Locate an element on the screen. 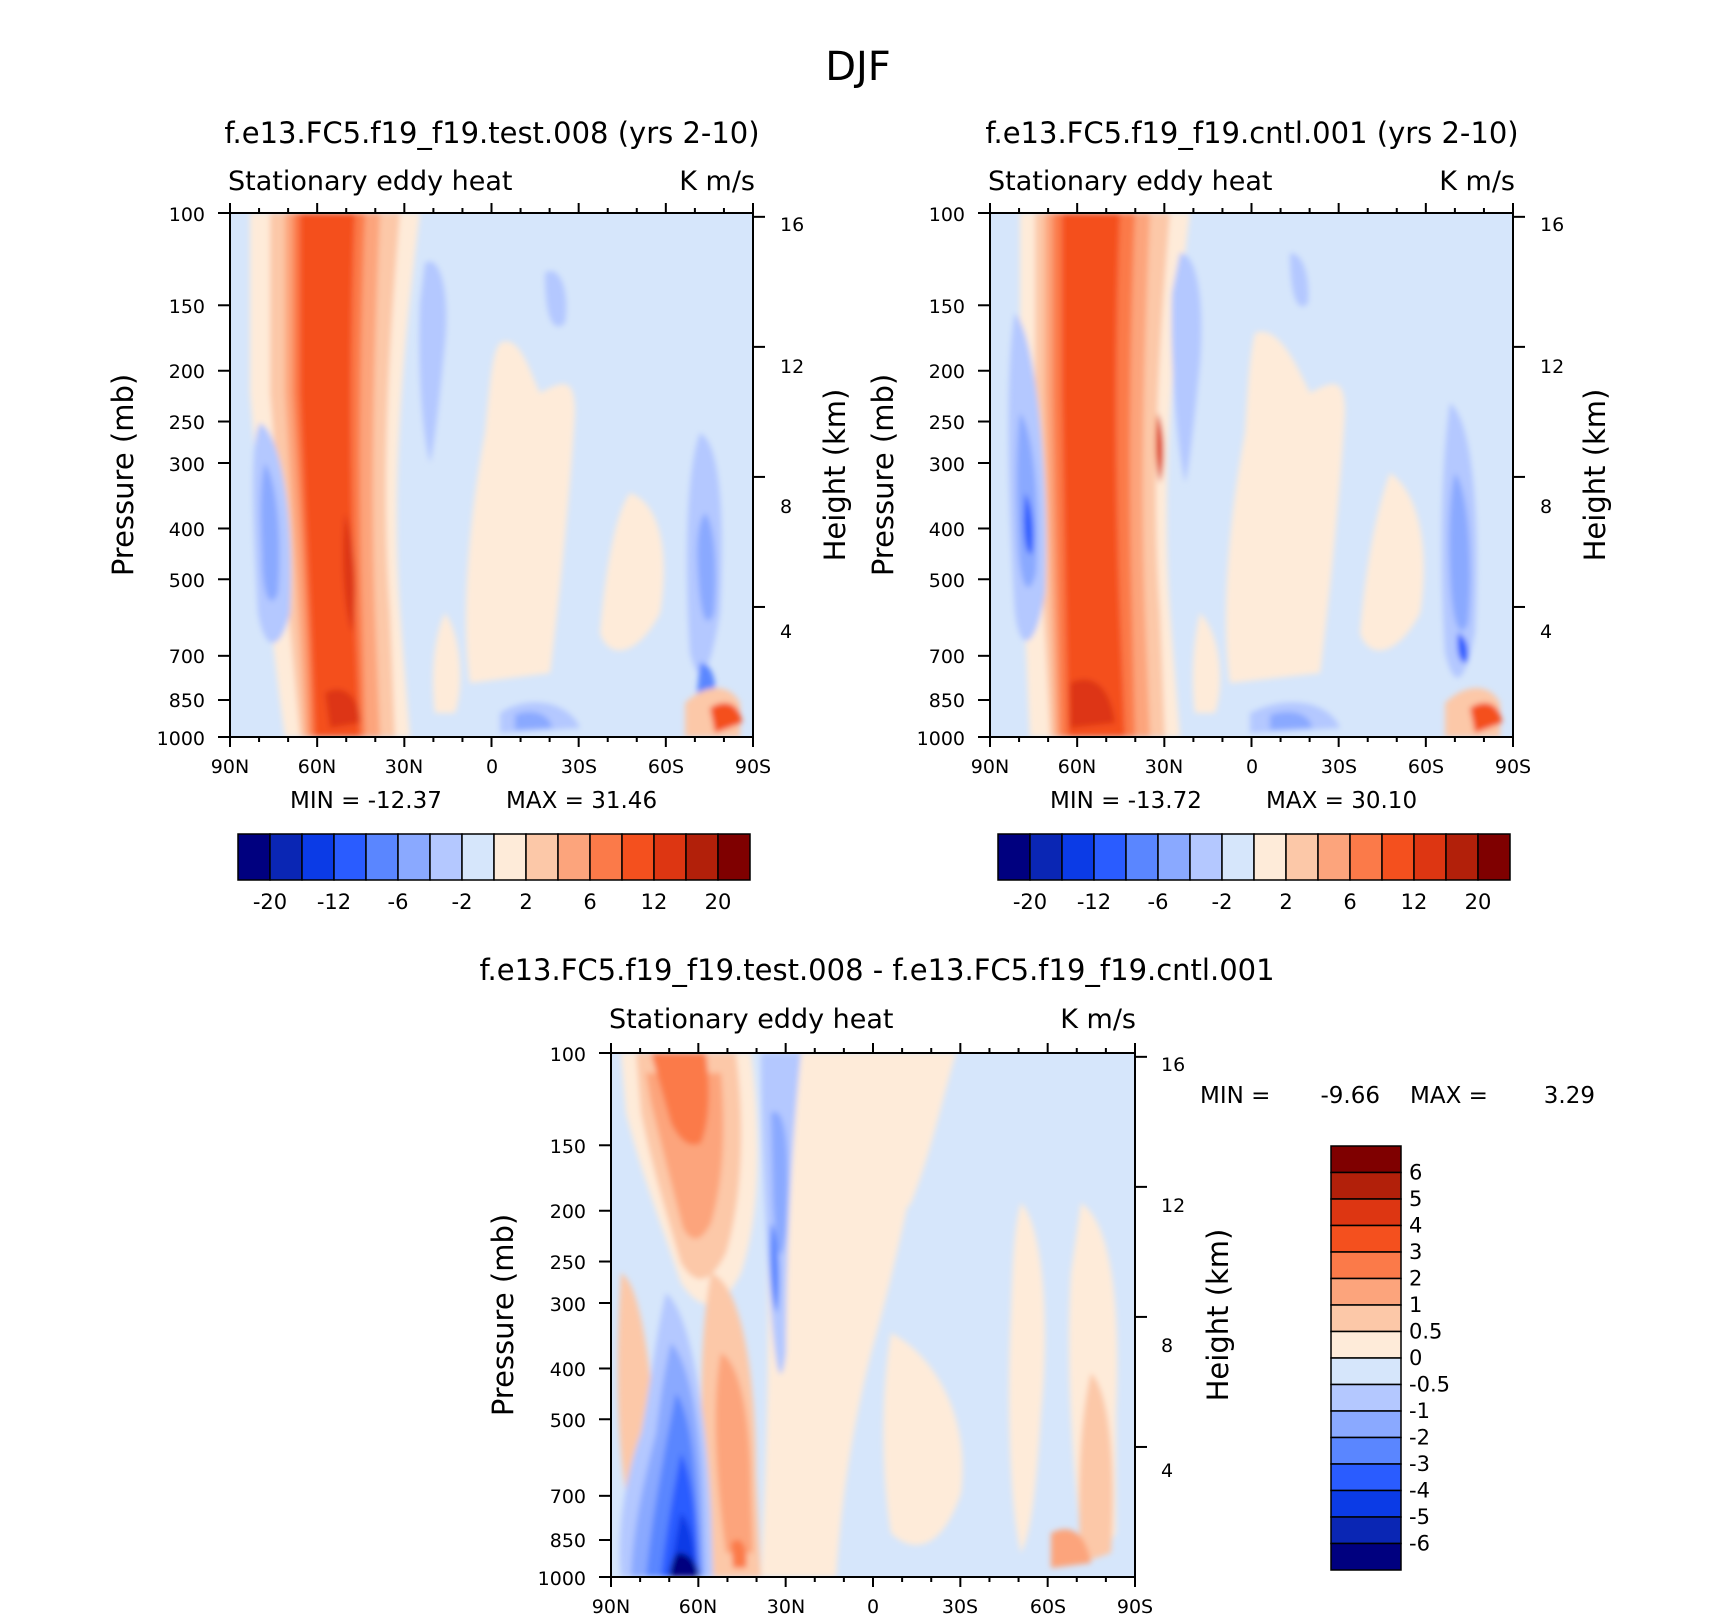 The image size is (1710, 1616). colorbar-label: -2 is located at coordinates (462, 902).